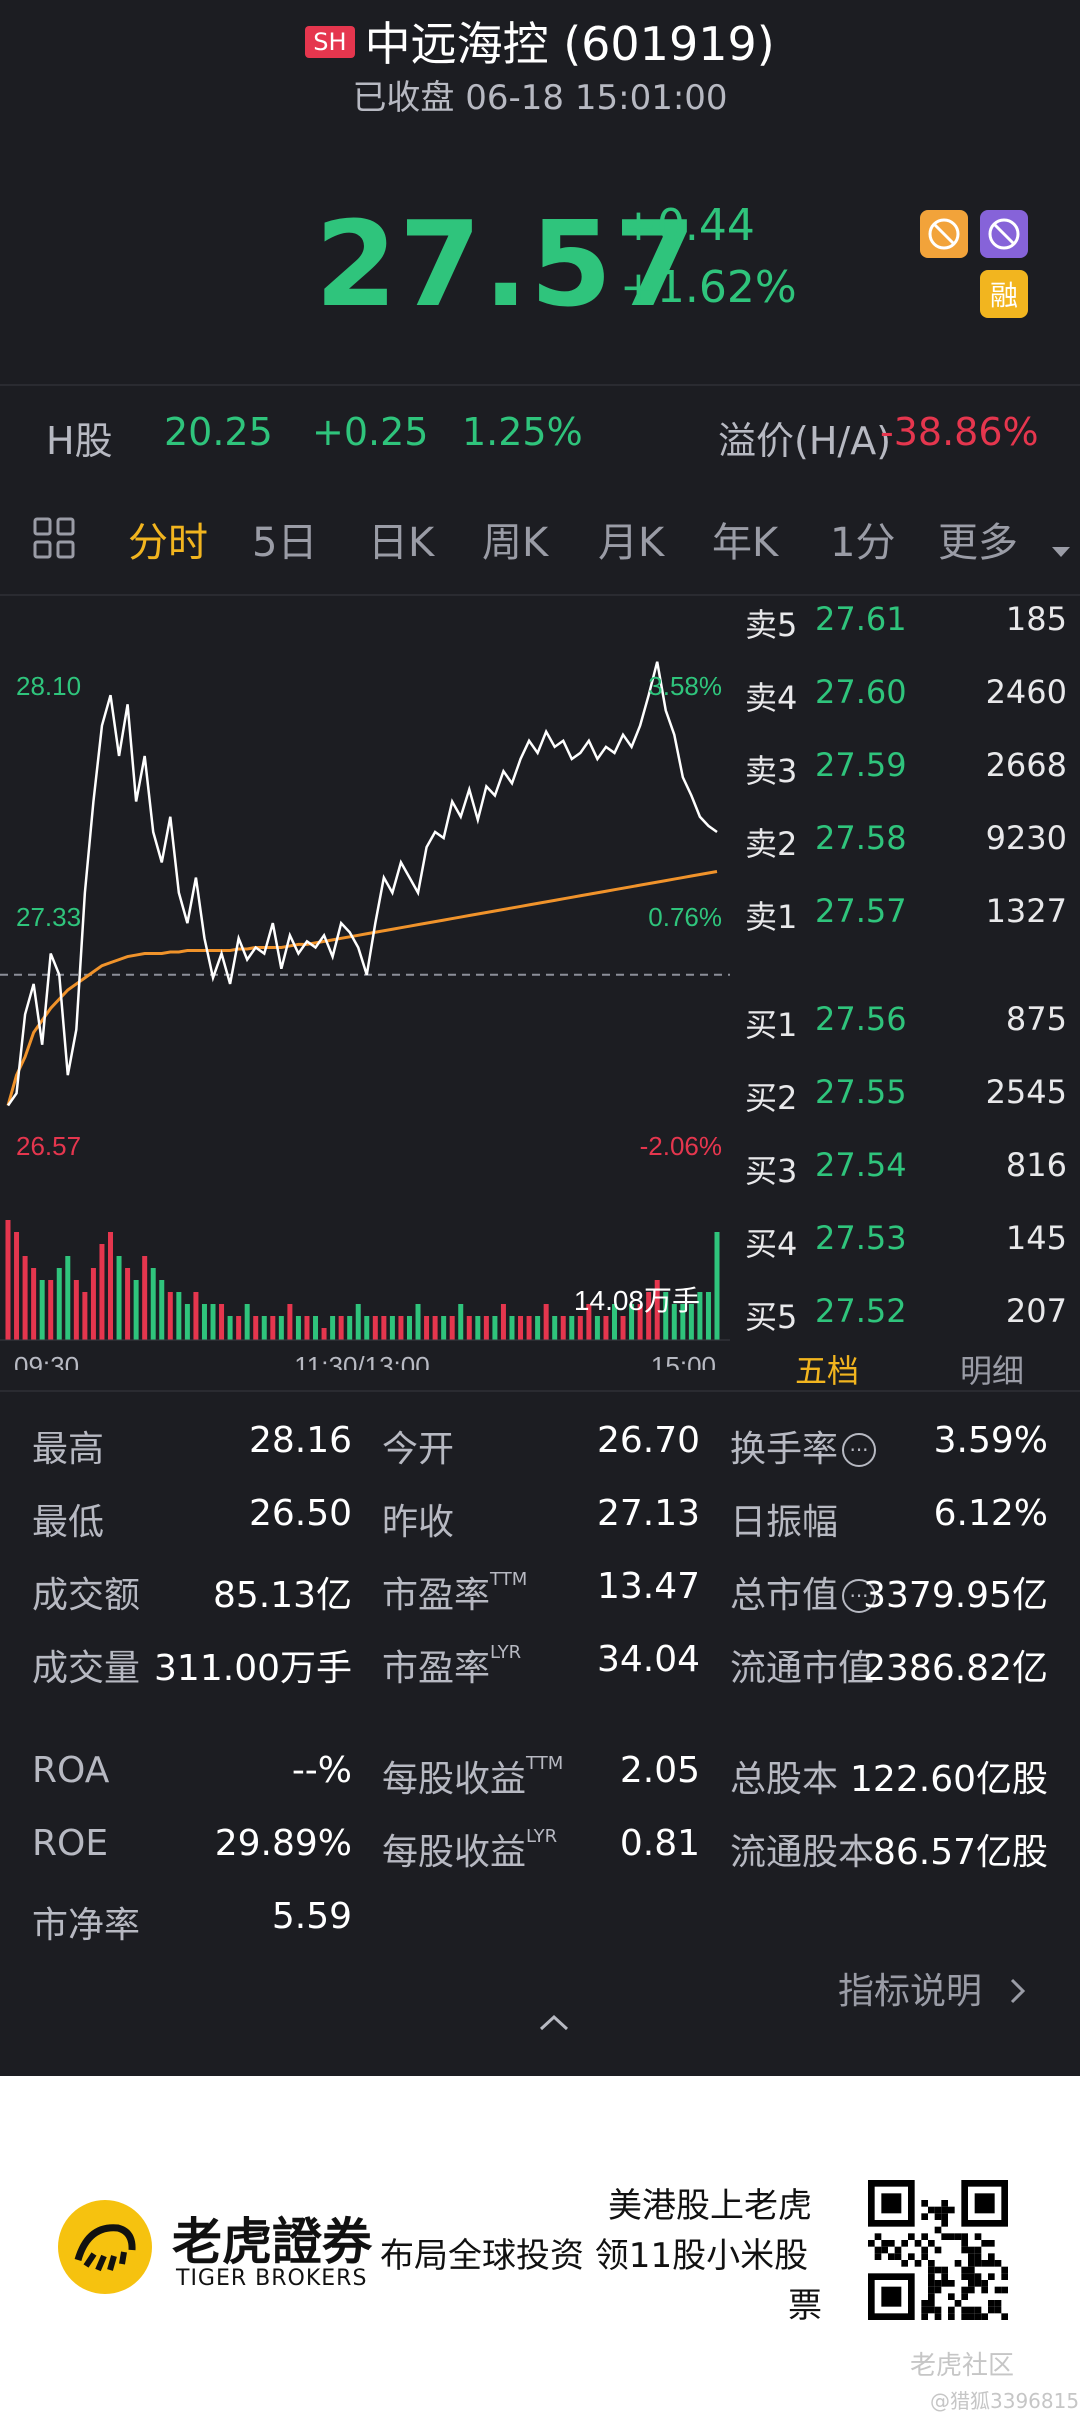 The height and width of the screenshot is (2421, 1080). I want to click on price-axis-mid: 27.33, so click(48, 917).